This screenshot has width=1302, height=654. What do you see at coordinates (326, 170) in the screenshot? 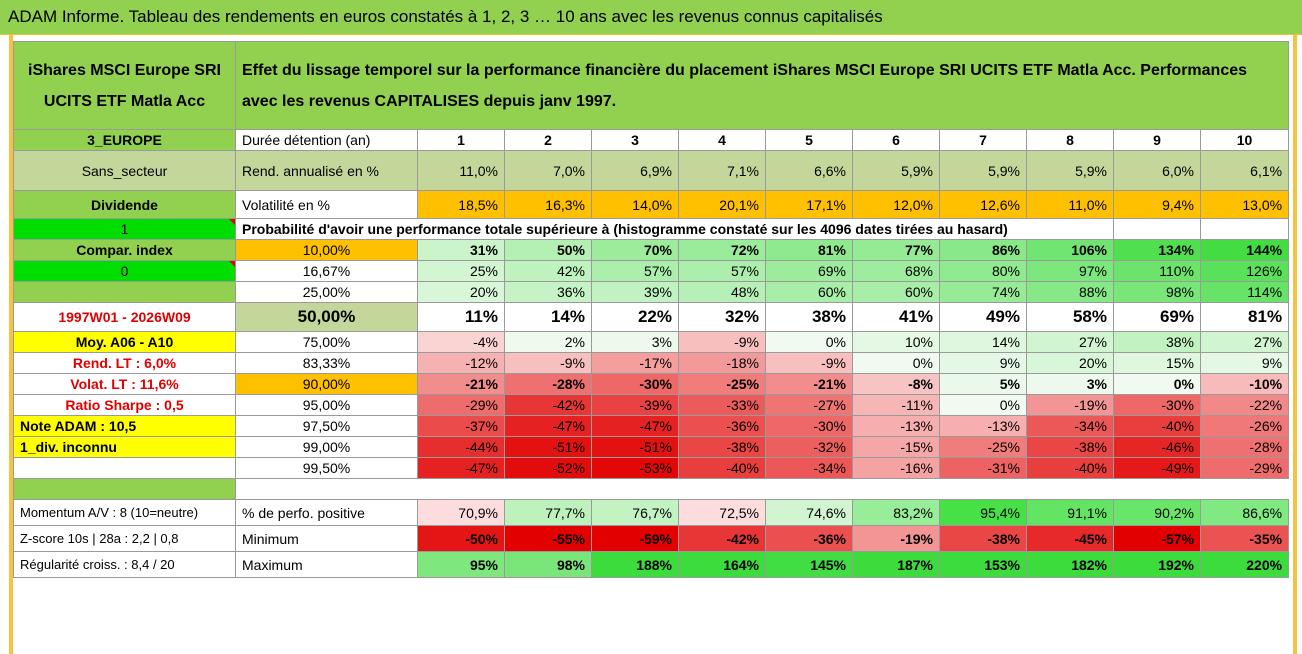
I see `rend-label: Rend. annualisé en %` at bounding box center [326, 170].